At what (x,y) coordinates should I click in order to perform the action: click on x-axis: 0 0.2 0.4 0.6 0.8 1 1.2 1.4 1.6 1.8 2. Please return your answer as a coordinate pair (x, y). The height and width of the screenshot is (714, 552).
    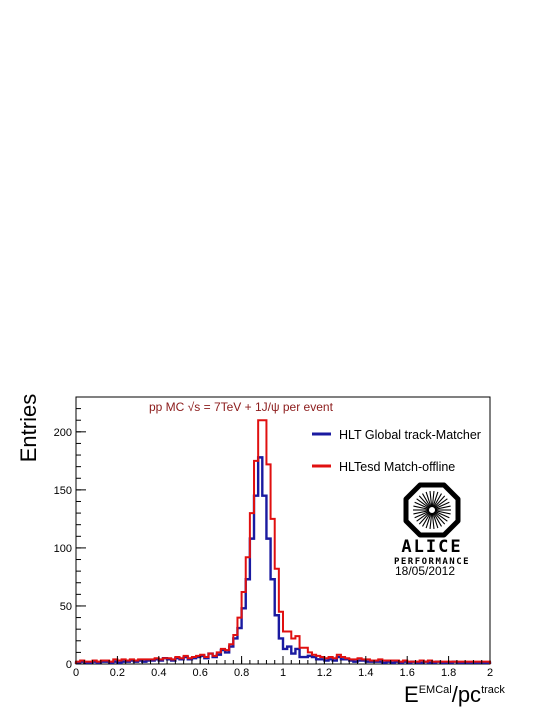
    Looking at the image, I should click on (283, 667).